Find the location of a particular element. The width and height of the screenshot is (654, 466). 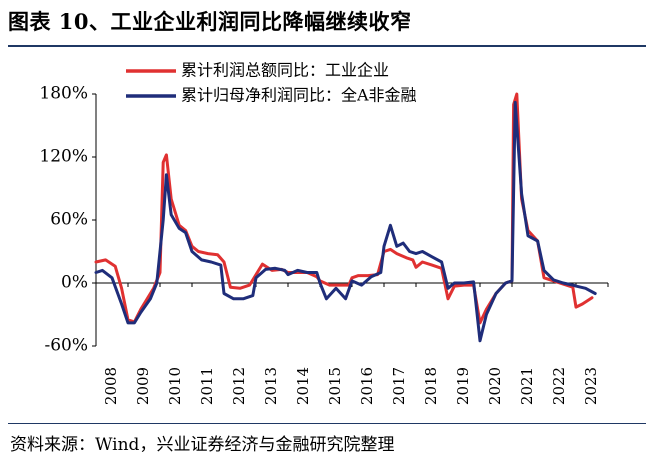

x-tick-label: 2009 is located at coordinates (143, 386).